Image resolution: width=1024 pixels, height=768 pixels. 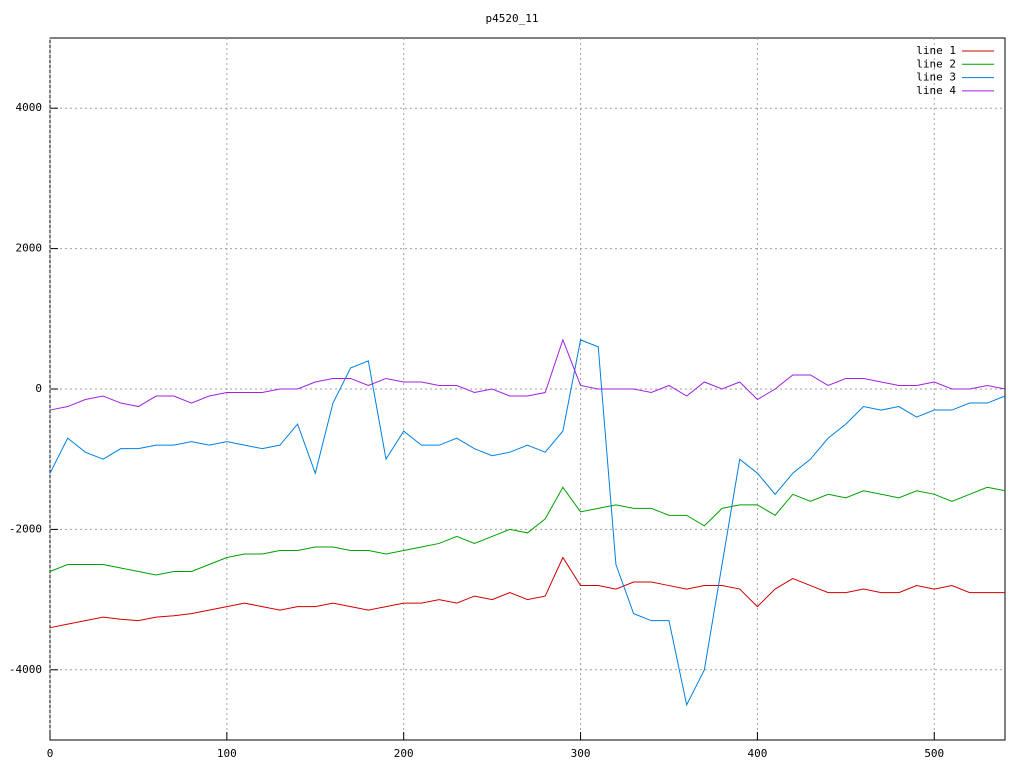 I want to click on y-tick-label: 0, so click(x=38, y=388).